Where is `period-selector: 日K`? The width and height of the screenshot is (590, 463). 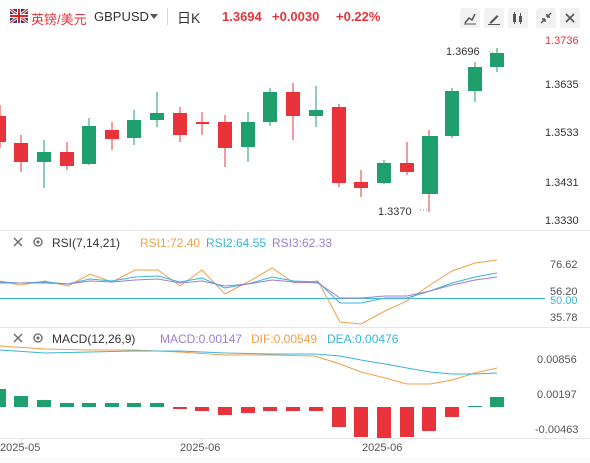
period-selector: 日K is located at coordinates (189, 18).